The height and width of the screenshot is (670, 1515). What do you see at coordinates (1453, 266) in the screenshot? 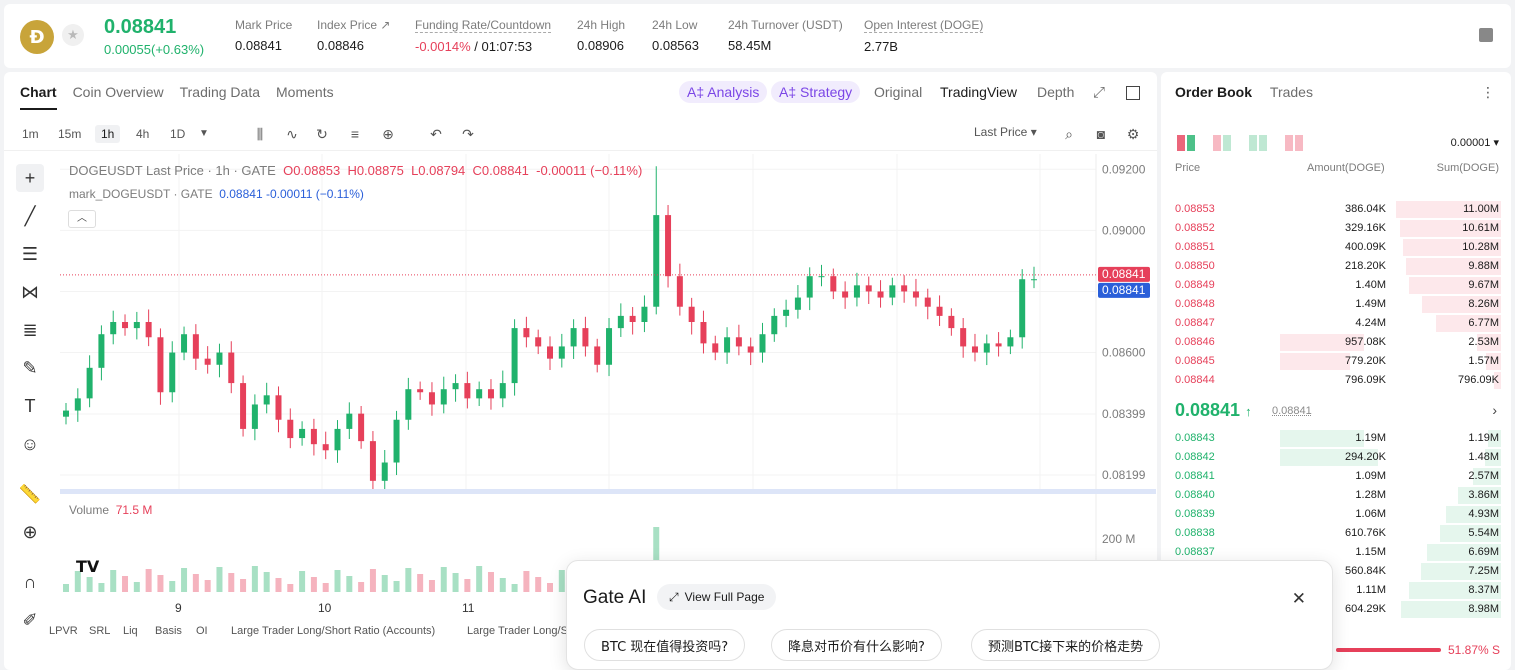
I see `depth-bar` at bounding box center [1453, 266].